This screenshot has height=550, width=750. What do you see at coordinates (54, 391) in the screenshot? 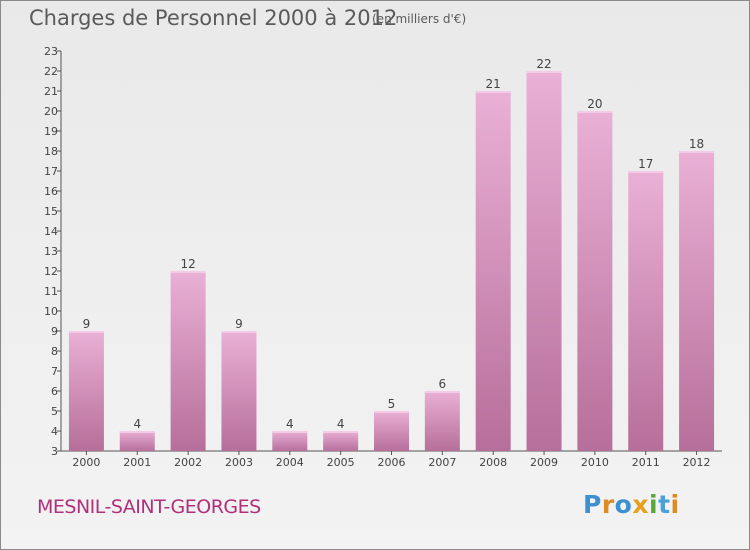
I see `y-tick-label: 6` at bounding box center [54, 391].